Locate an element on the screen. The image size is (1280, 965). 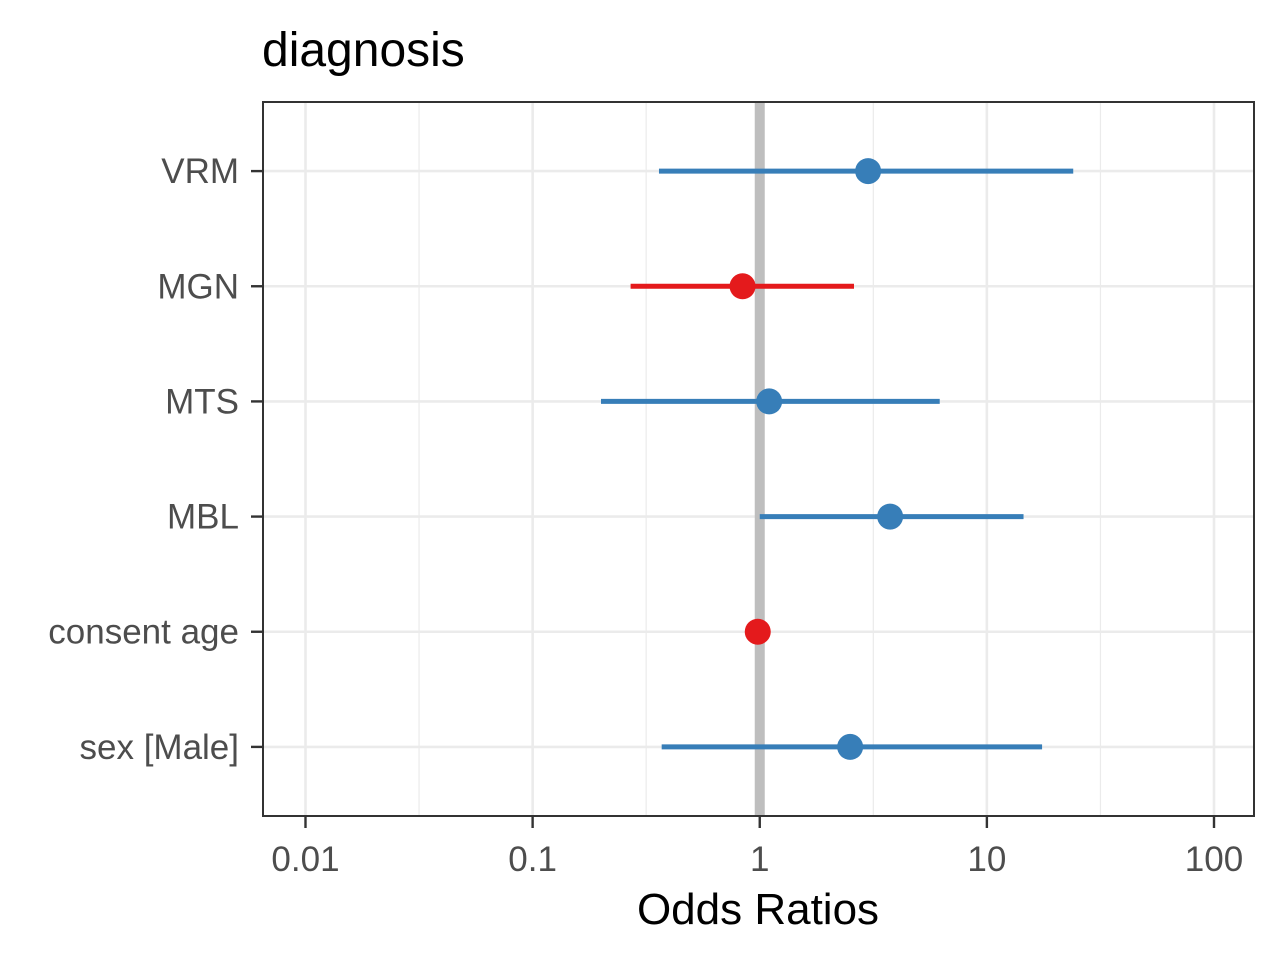
y-tick-label: sex [Male] is located at coordinates (160, 747).